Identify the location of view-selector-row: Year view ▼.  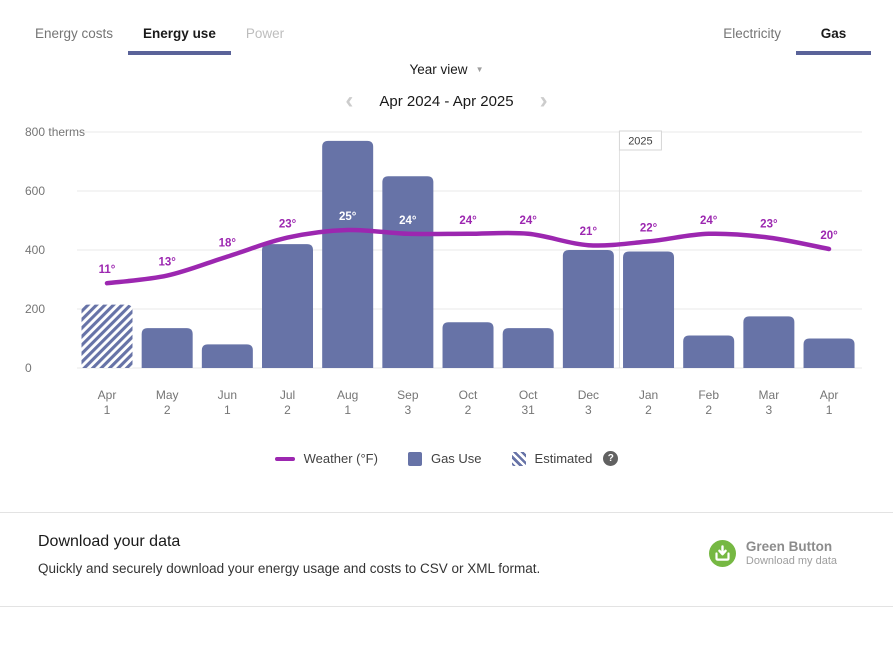
(446, 70).